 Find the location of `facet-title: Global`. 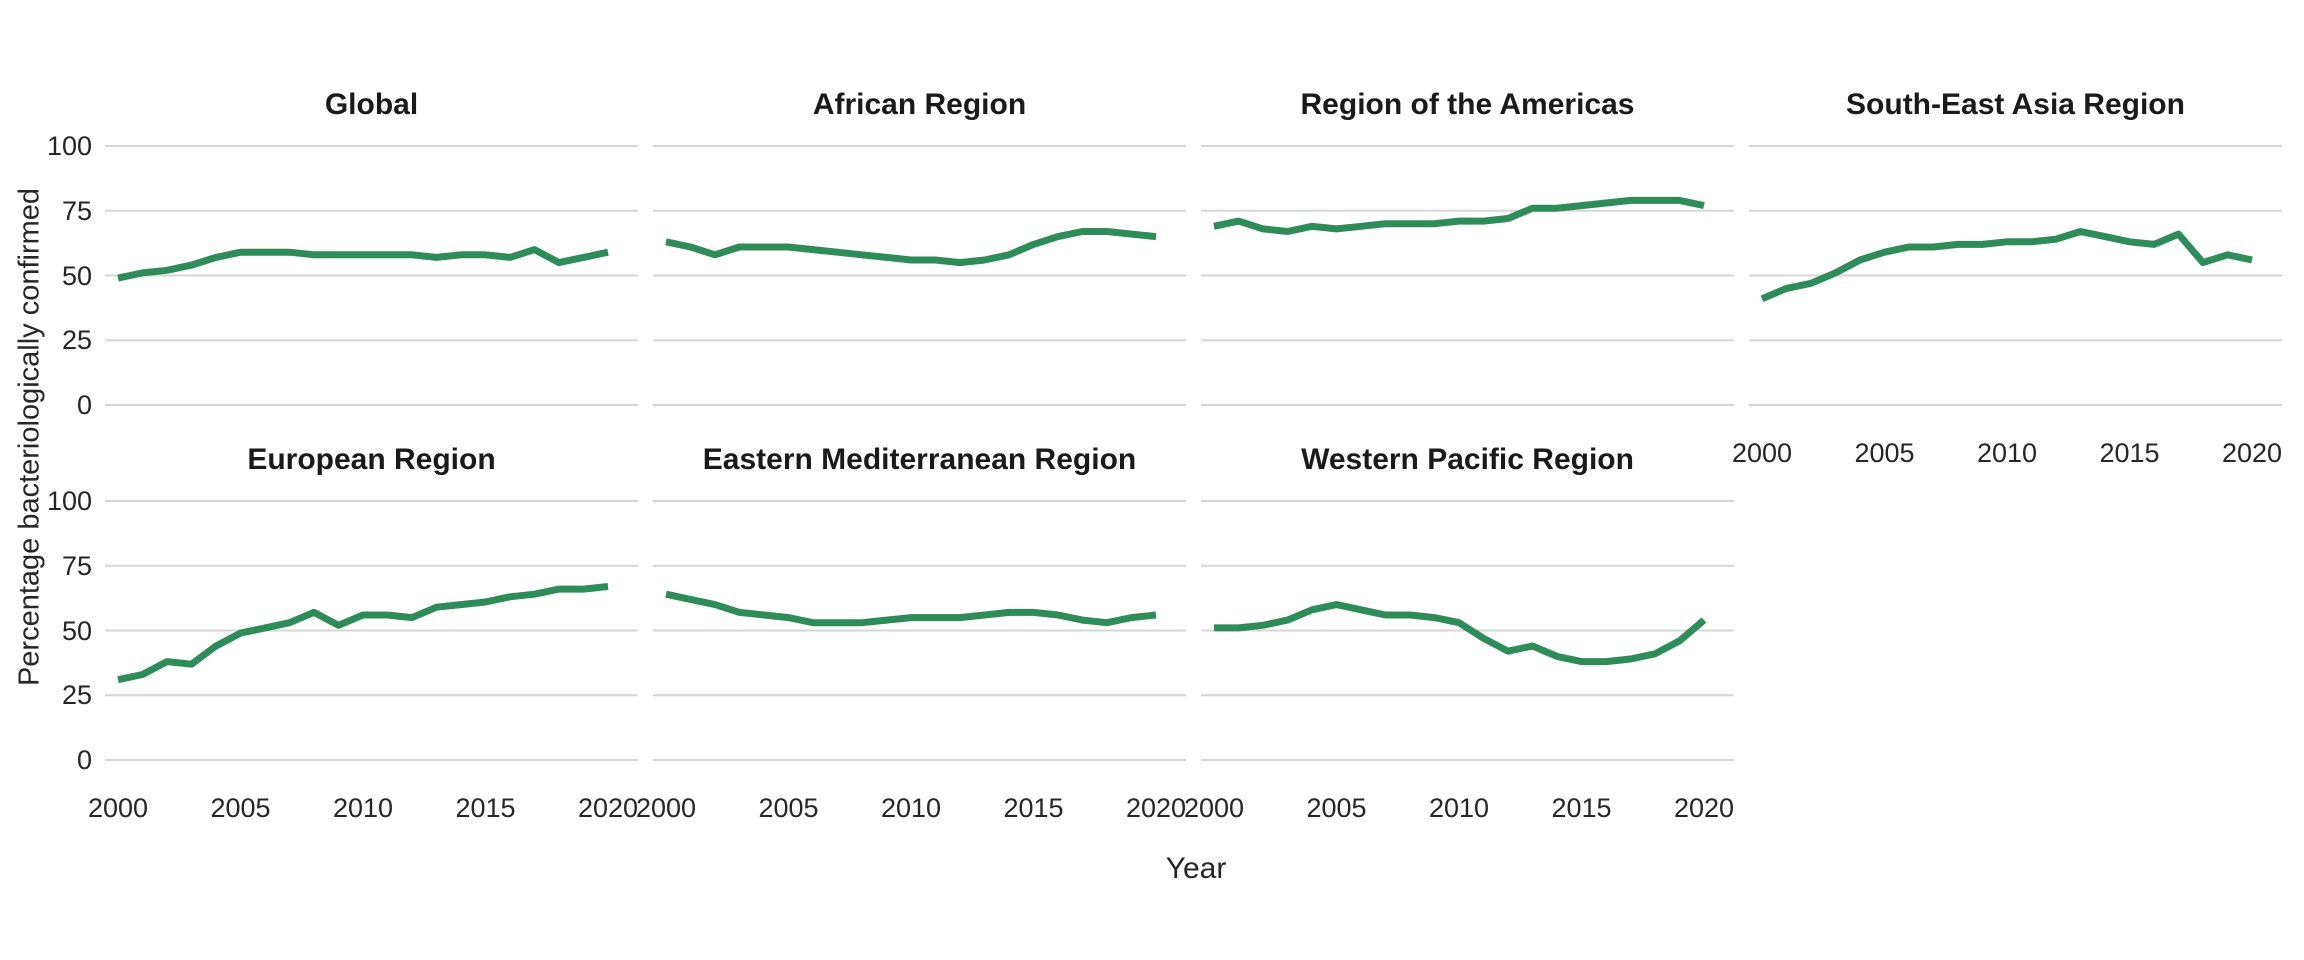

facet-title: Global is located at coordinates (371, 104).